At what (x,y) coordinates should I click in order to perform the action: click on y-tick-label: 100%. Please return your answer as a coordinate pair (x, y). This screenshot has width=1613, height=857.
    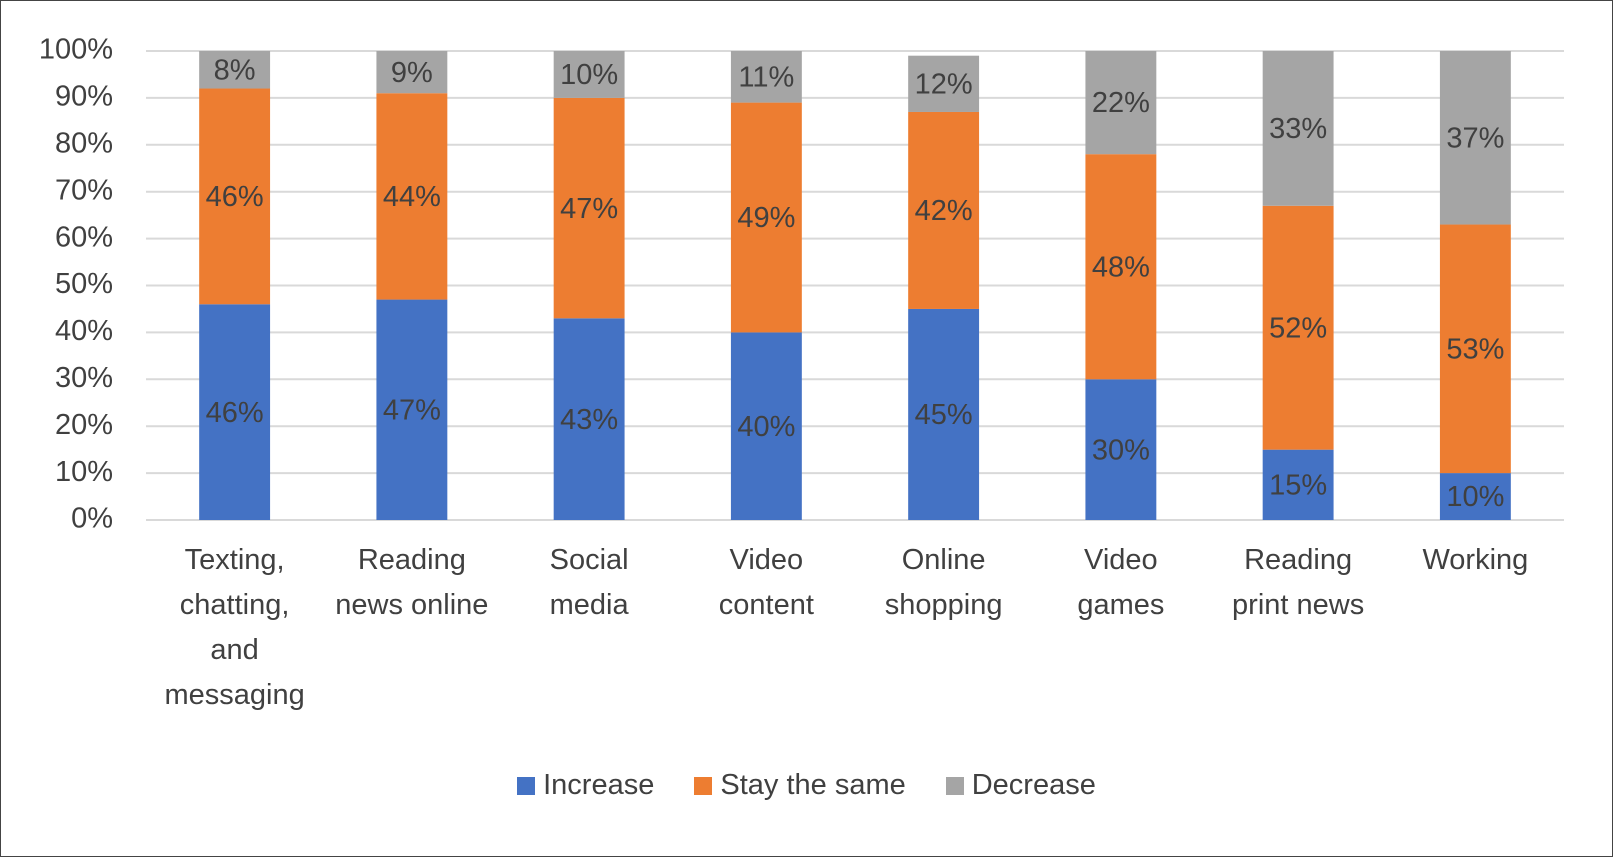
    Looking at the image, I should click on (76, 50).